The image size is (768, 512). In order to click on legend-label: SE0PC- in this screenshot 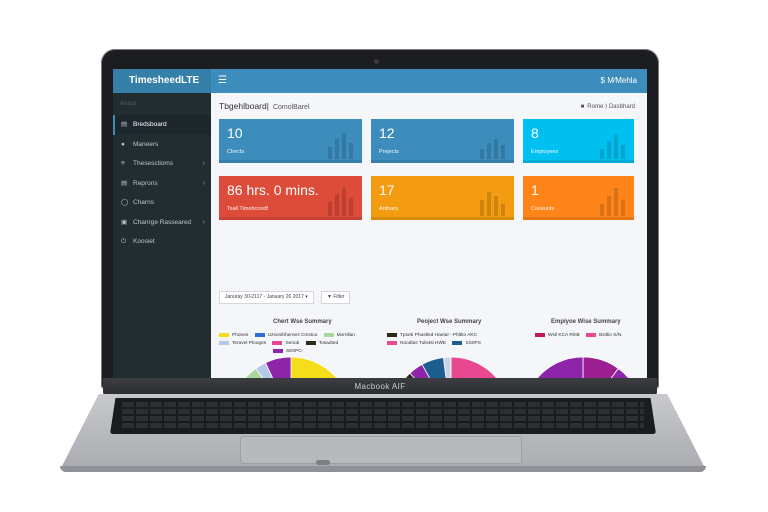, I will do `click(295, 352)`.